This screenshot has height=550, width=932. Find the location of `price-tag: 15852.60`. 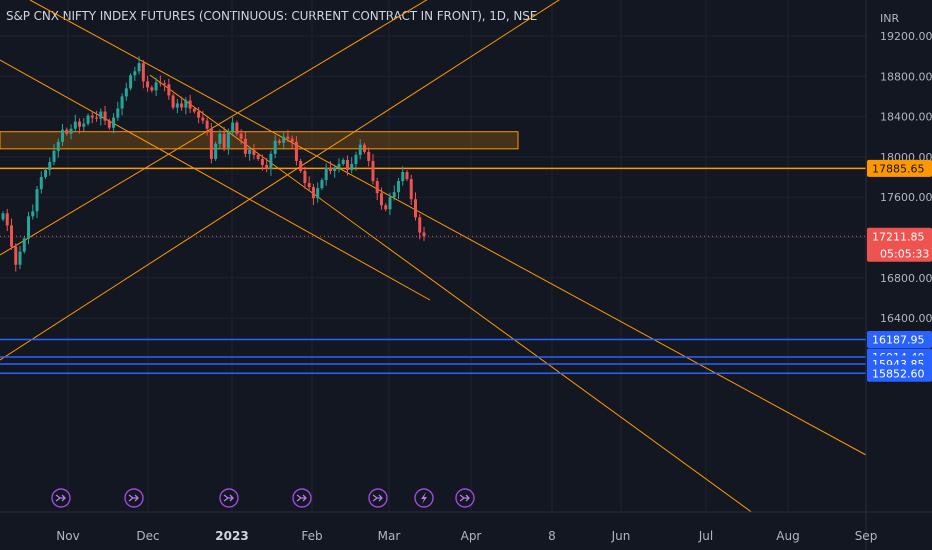

price-tag: 15852.60 is located at coordinates (899, 373).